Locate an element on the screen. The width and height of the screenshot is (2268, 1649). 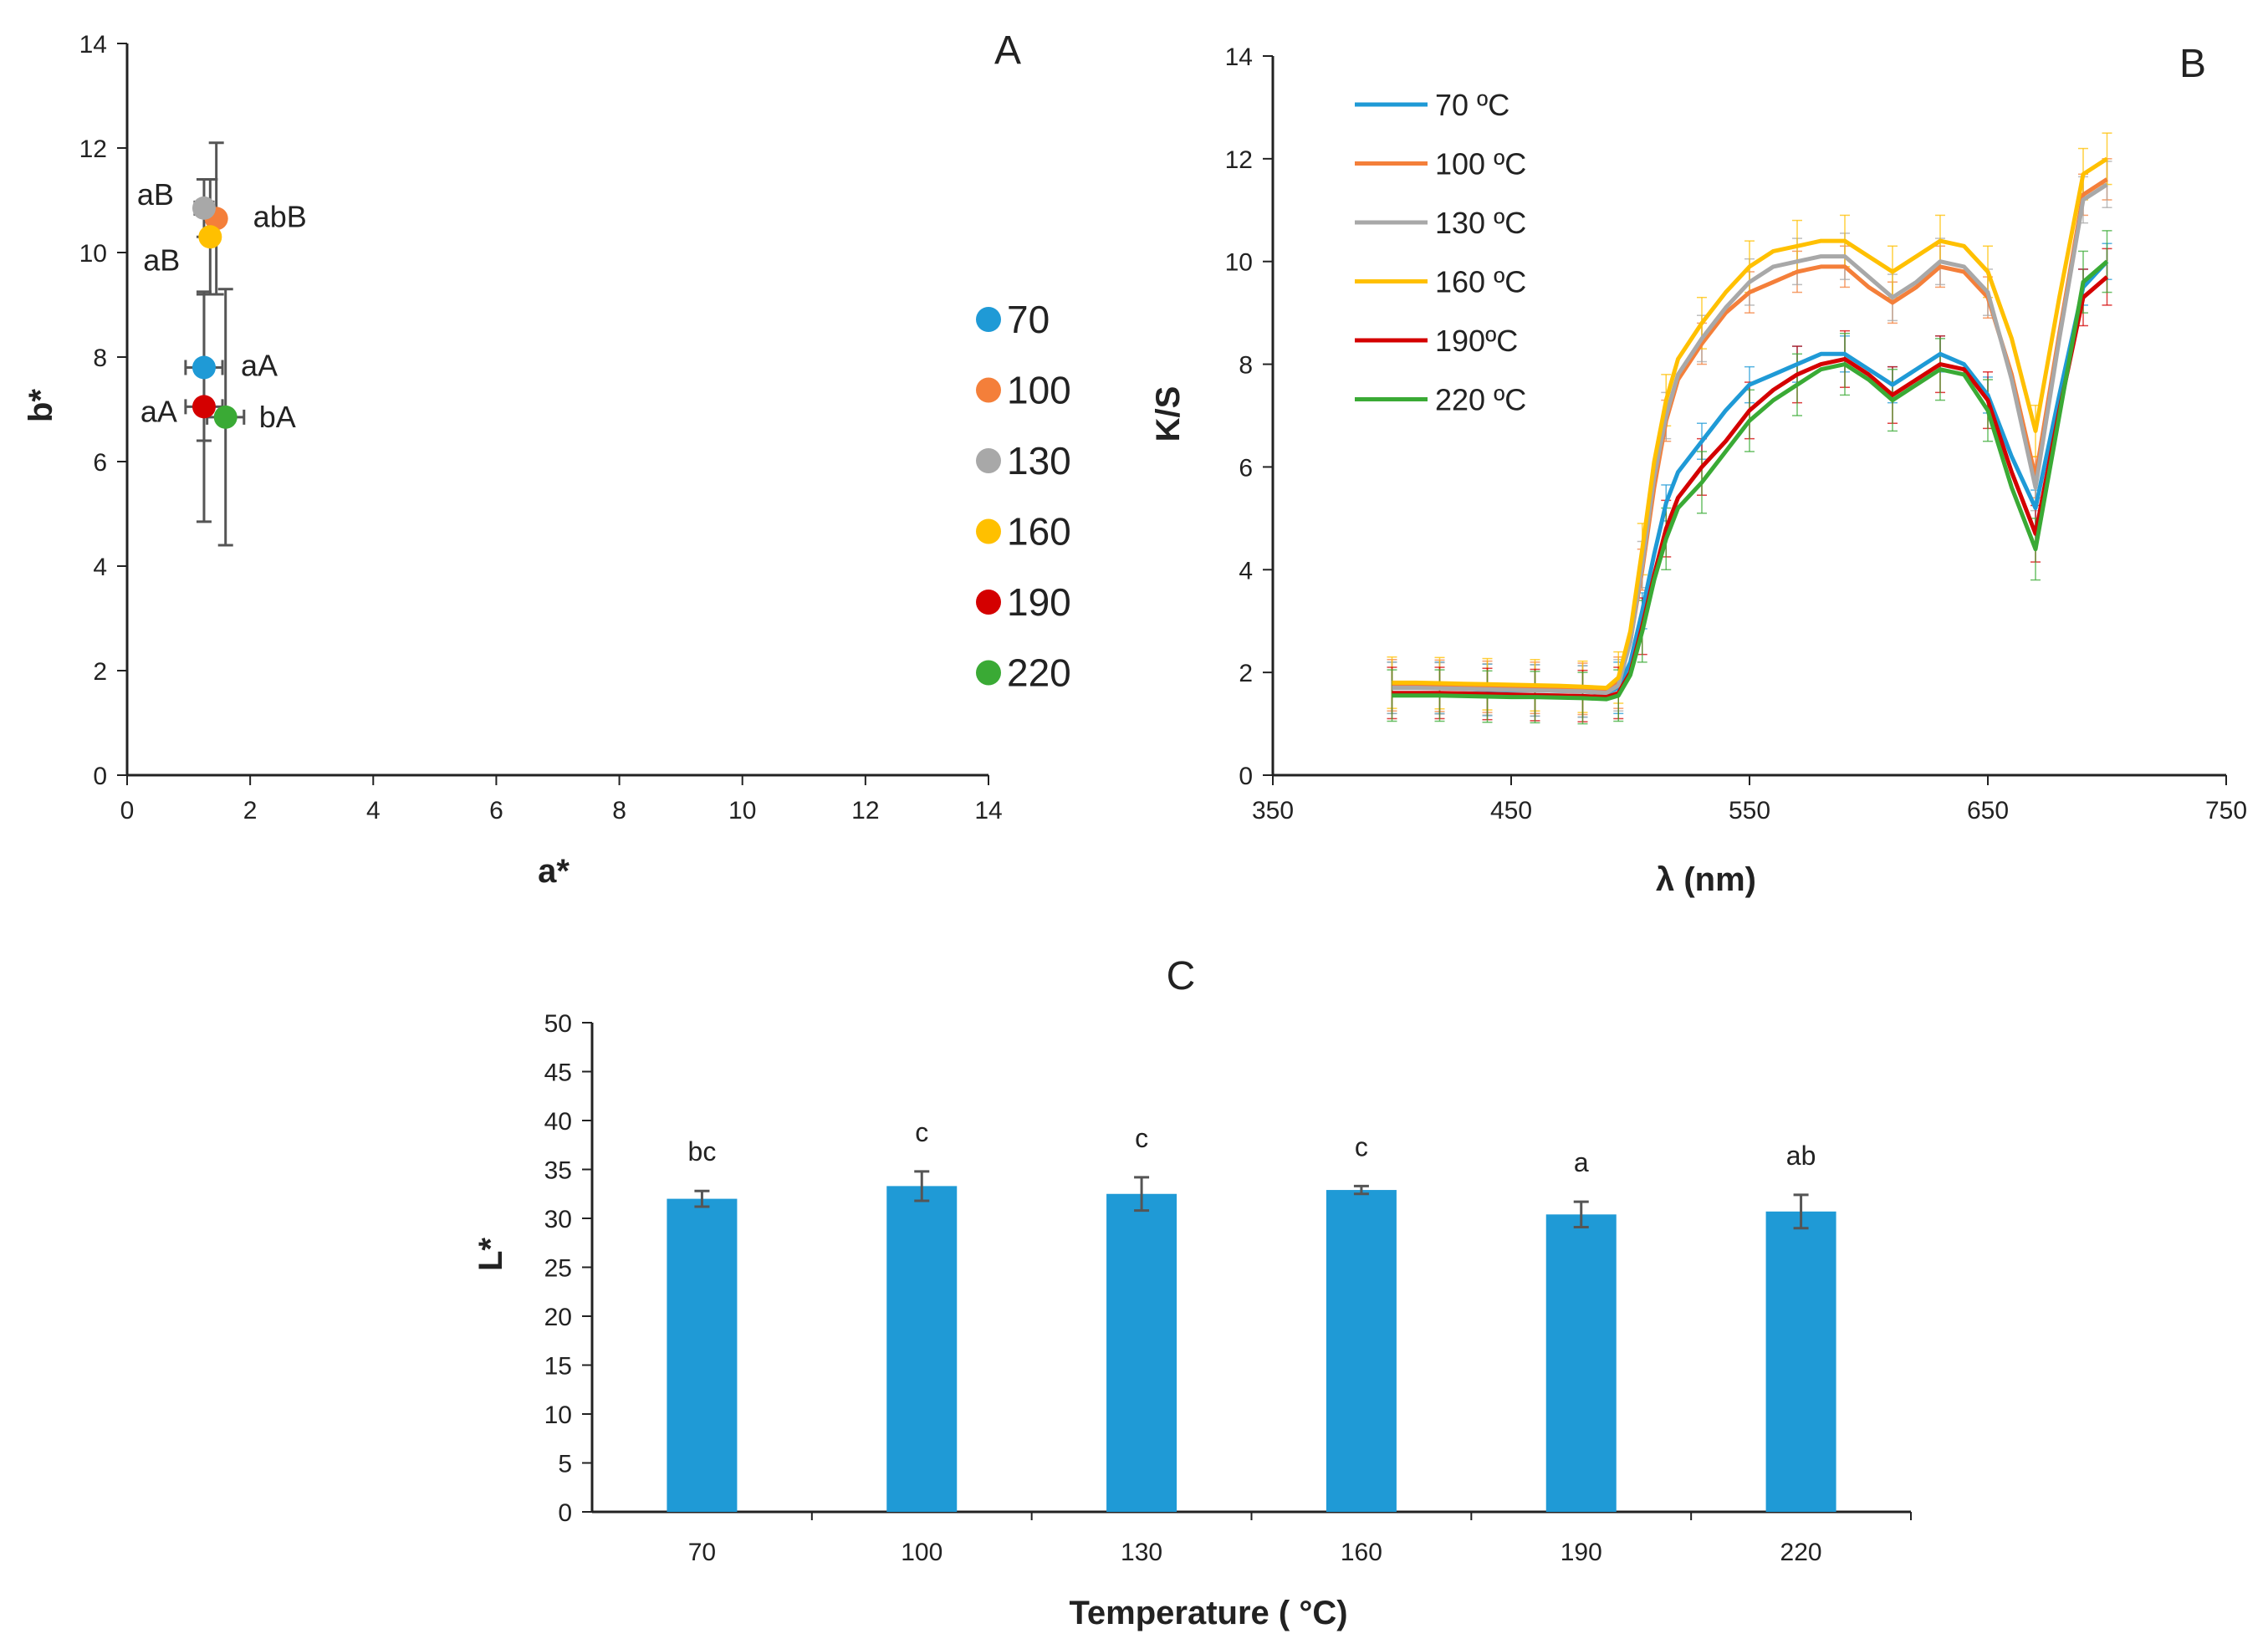
panel-b-series-line-130 ºC is located at coordinates (1750, 439).